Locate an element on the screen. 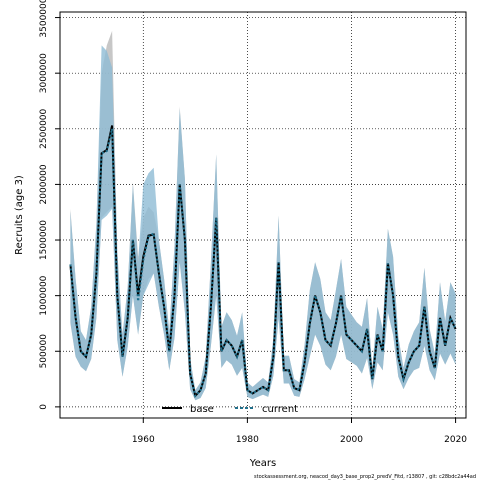  x-axis-title: Years is located at coordinates (262, 463).